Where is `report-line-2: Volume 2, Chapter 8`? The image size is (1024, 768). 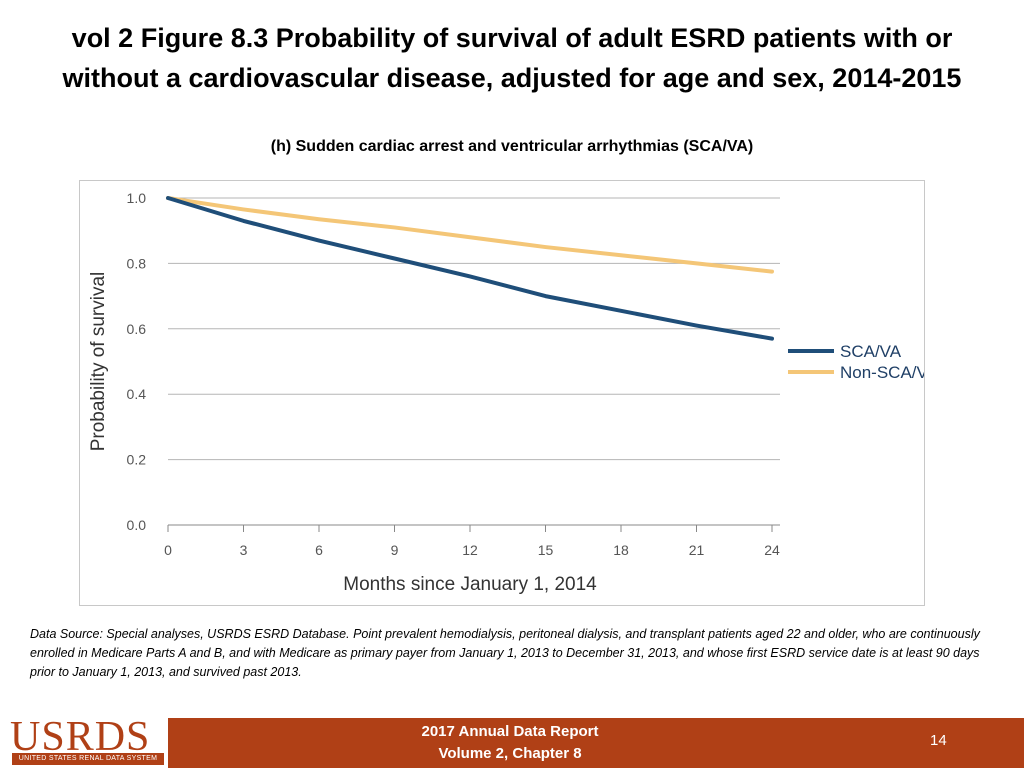 report-line-2: Volume 2, Chapter 8 is located at coordinates (510, 753).